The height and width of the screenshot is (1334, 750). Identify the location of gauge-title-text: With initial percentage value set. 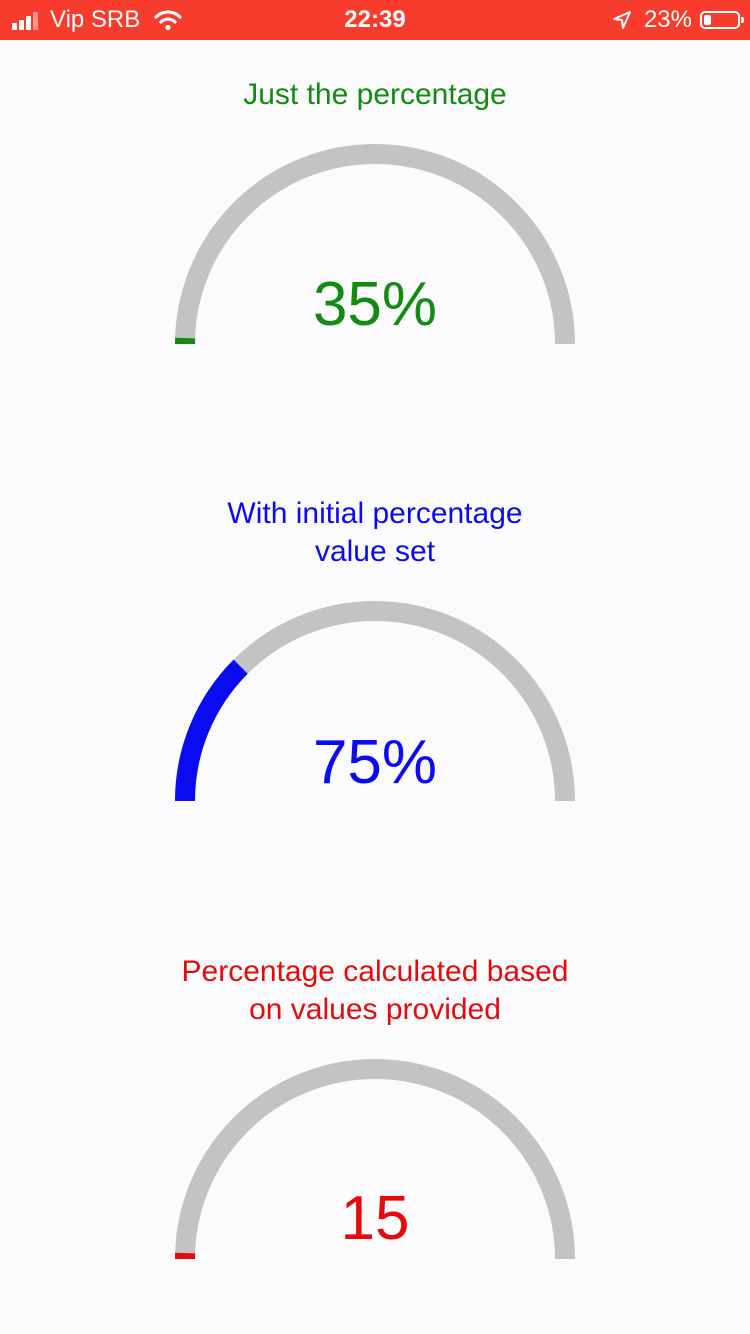
(375, 532).